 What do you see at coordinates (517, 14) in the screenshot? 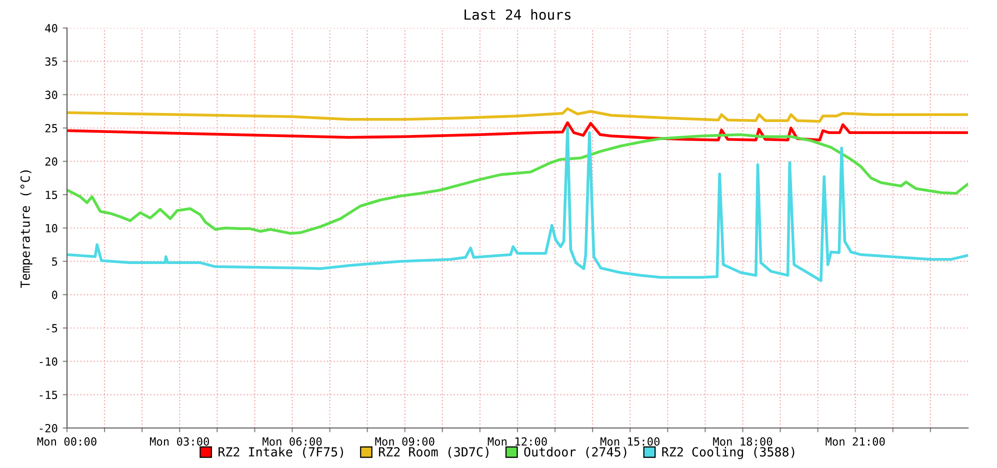
I see `chart-title: Last 24 hours` at bounding box center [517, 14].